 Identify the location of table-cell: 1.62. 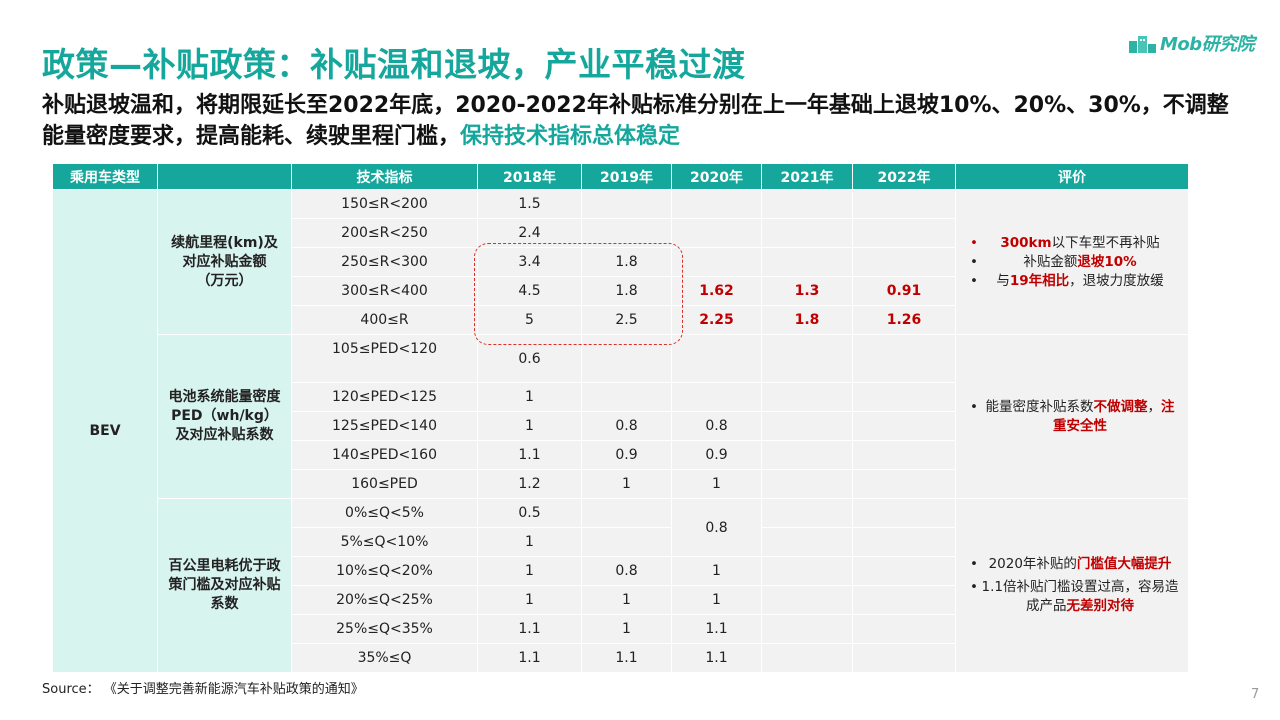
(716, 291).